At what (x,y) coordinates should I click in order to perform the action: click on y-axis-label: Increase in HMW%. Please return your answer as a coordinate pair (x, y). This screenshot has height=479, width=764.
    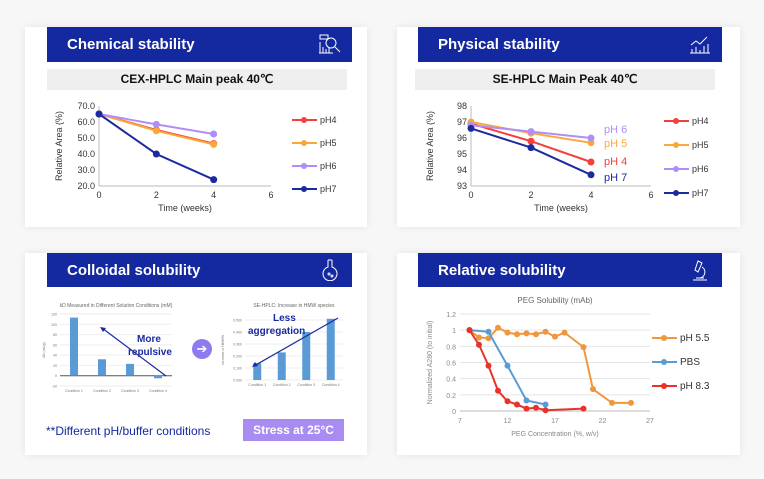
    Looking at the image, I should click on (223, 350).